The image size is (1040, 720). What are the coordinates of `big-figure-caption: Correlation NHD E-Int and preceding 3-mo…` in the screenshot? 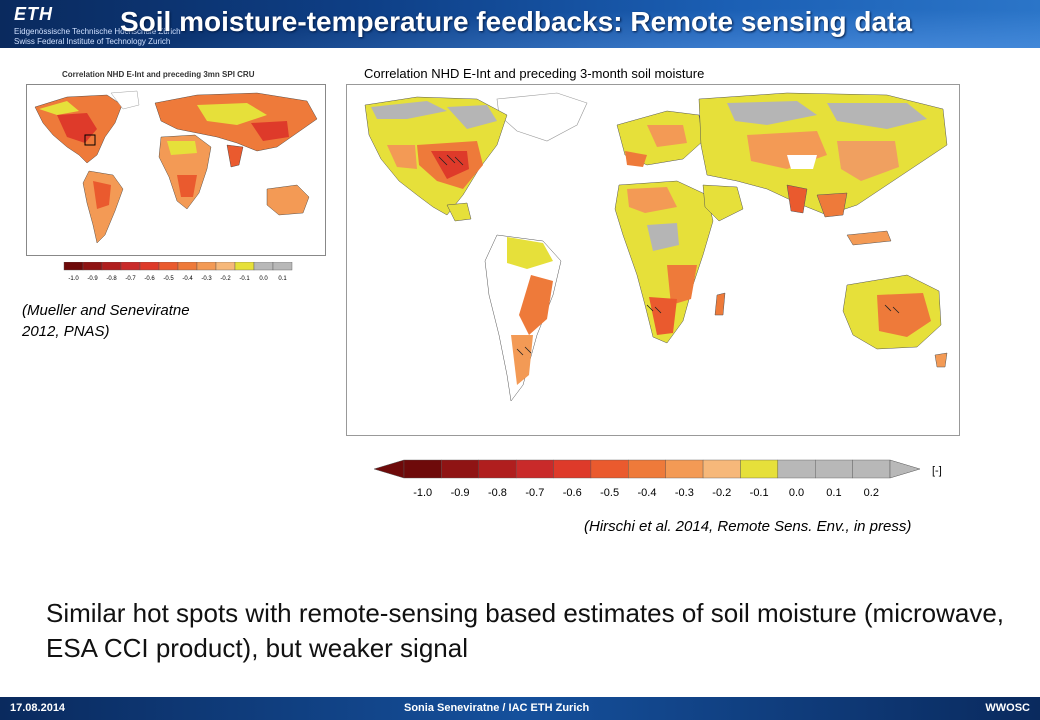 It's located at (534, 73).